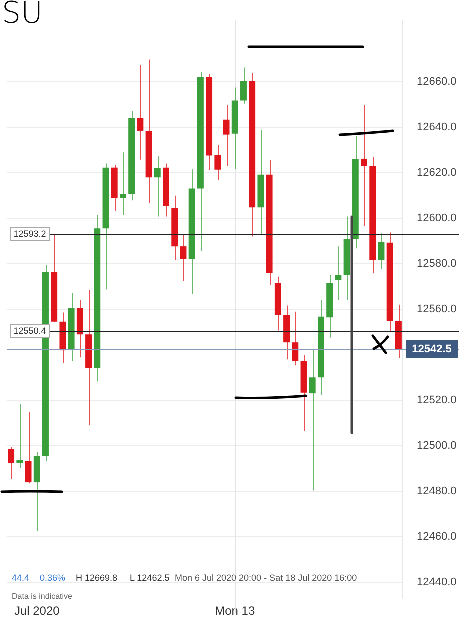  What do you see at coordinates (53, 578) in the screenshot?
I see `annotation: 0.36%` at bounding box center [53, 578].